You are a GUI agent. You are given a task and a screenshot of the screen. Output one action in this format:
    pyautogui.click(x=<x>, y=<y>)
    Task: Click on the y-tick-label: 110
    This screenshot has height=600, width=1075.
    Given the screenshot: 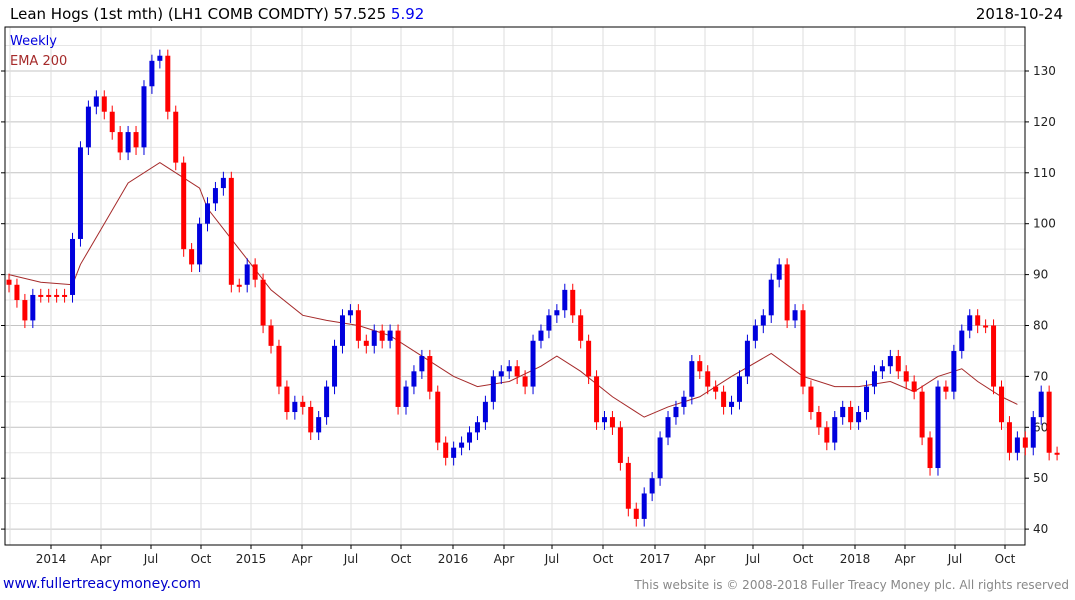 What is the action you would take?
    pyautogui.click(x=1044, y=173)
    